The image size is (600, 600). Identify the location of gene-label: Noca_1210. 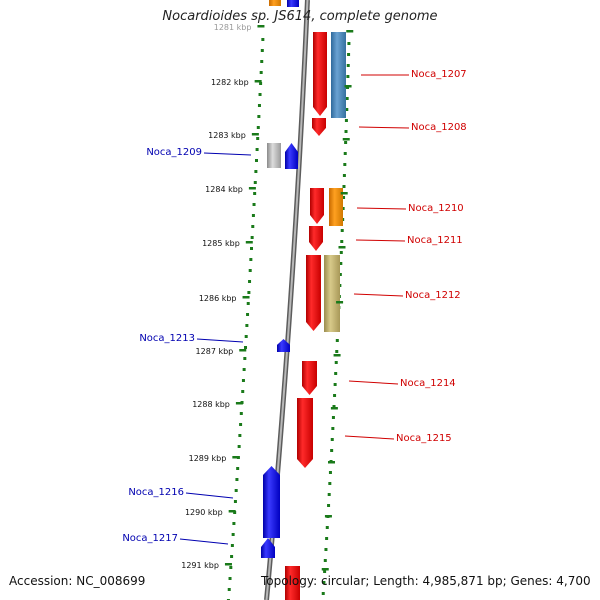
(436, 208).